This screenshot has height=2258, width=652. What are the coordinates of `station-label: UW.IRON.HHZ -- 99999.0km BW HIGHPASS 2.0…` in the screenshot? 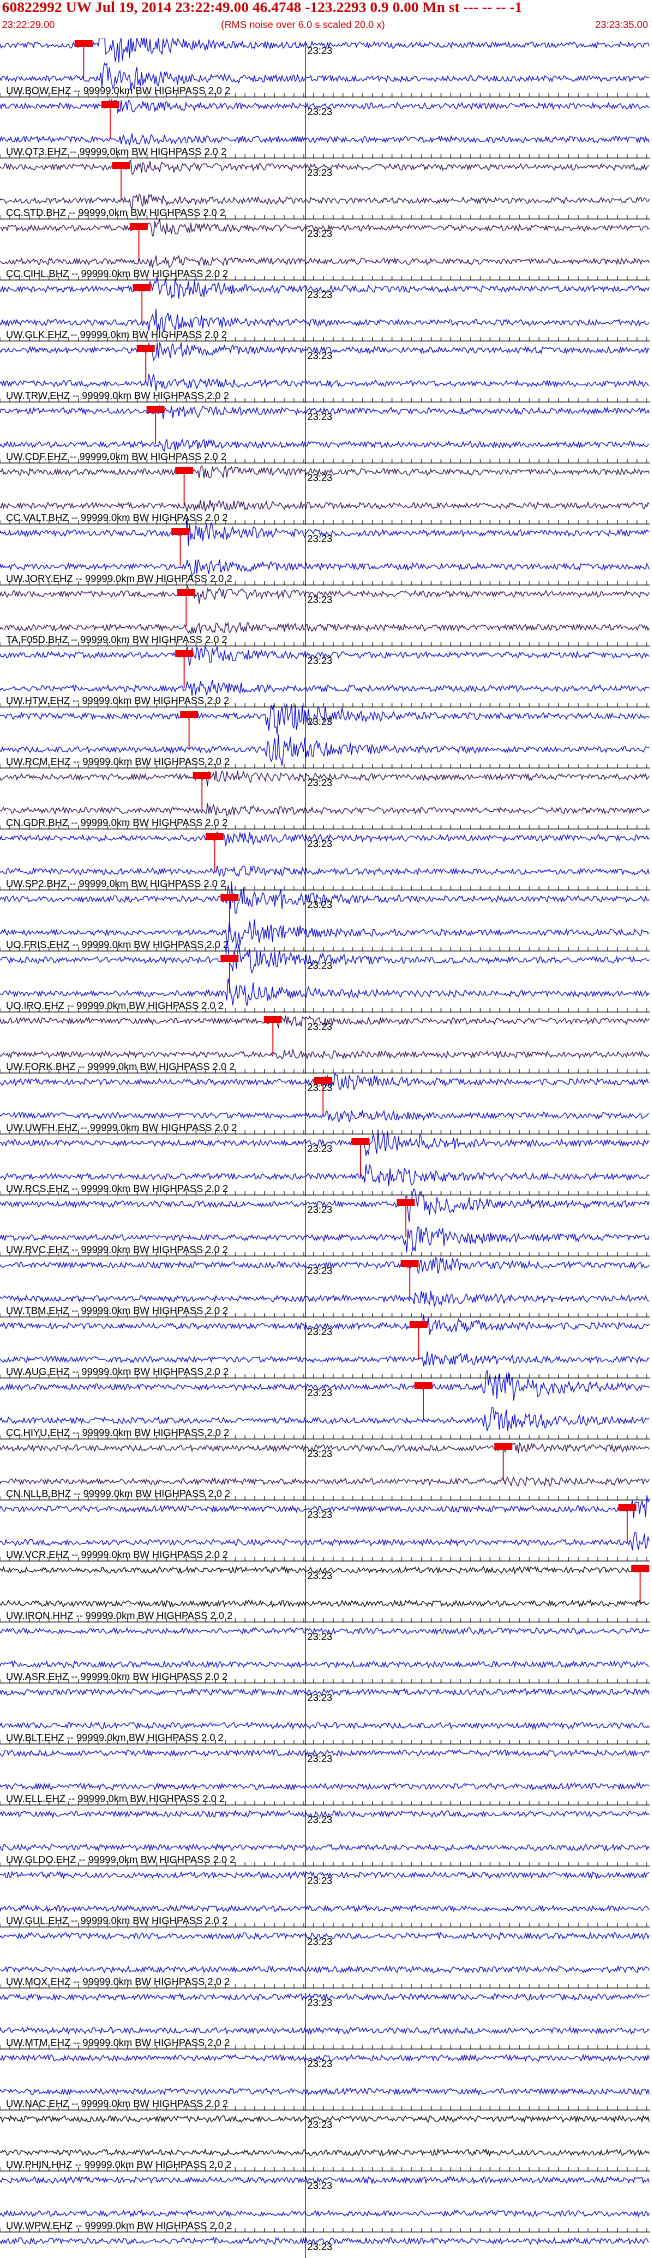 It's located at (119, 1616).